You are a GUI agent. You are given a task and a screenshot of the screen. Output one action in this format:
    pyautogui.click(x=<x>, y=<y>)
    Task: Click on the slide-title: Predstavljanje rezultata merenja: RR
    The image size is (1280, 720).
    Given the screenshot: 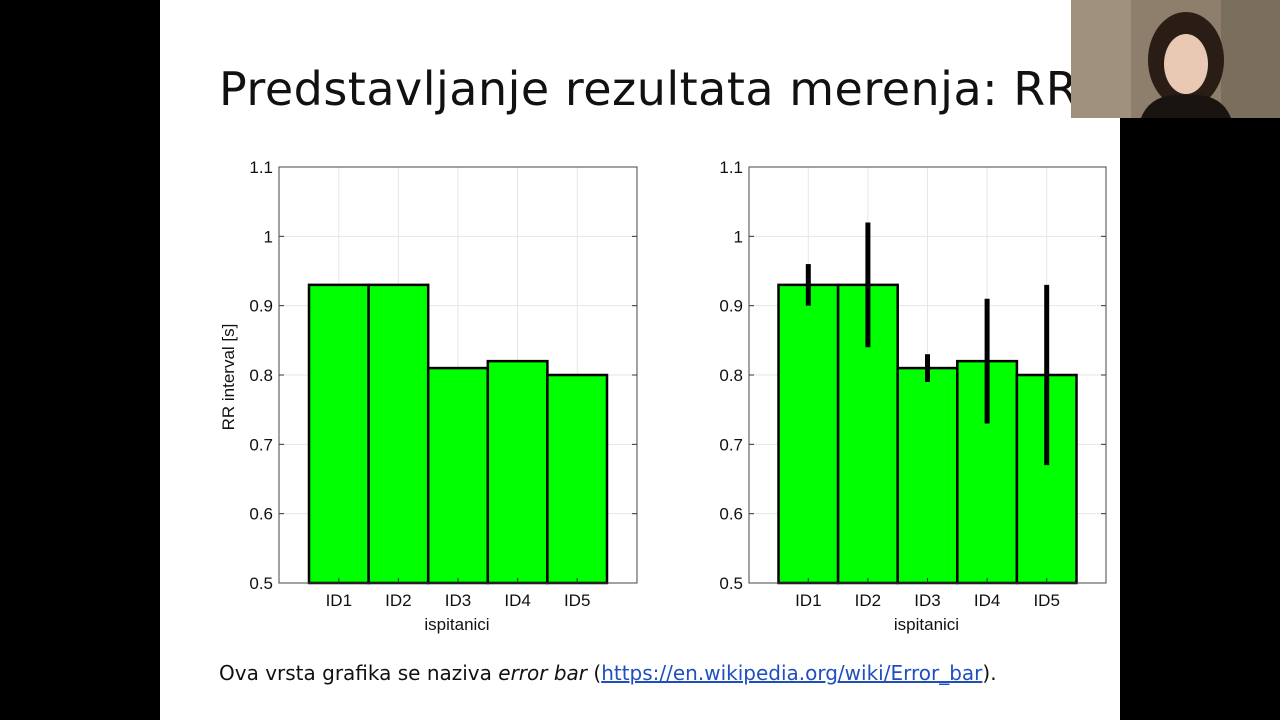 What is the action you would take?
    pyautogui.click(x=649, y=89)
    